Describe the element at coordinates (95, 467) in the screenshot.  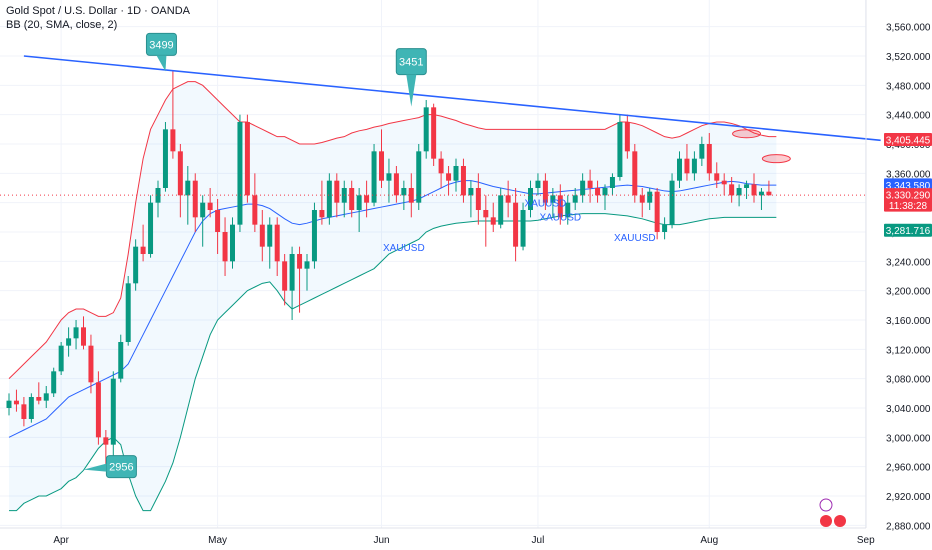
I see `callout-pointer` at that location.